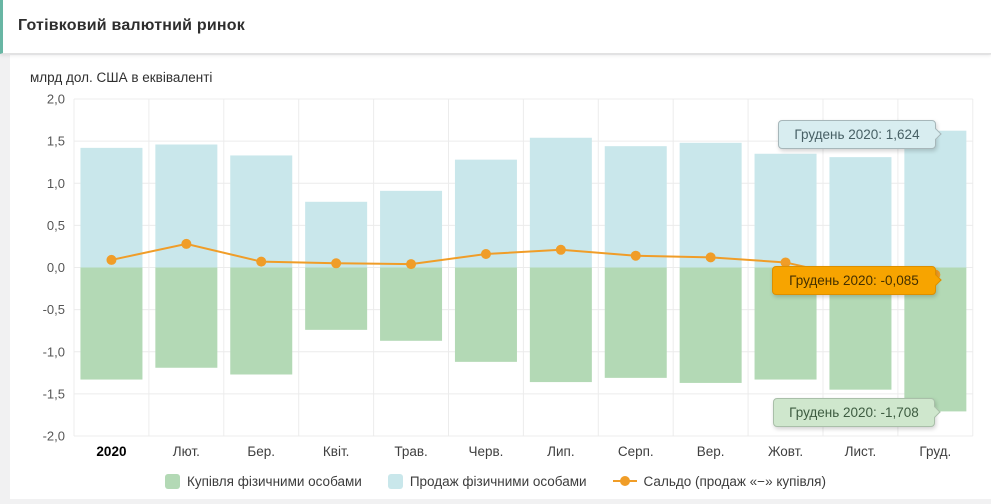 The image size is (991, 504). I want to click on y-tick-label: 0,5, so click(56, 225).